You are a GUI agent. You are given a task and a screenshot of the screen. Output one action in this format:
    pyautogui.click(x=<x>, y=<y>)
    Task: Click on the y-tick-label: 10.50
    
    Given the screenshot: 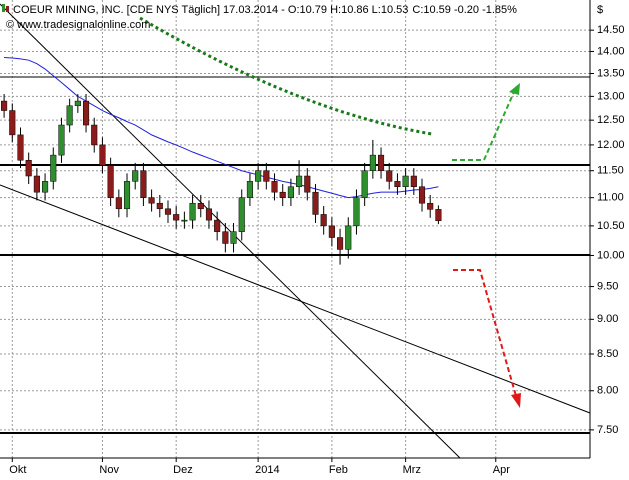 What is the action you would take?
    pyautogui.click(x=611, y=226)
    